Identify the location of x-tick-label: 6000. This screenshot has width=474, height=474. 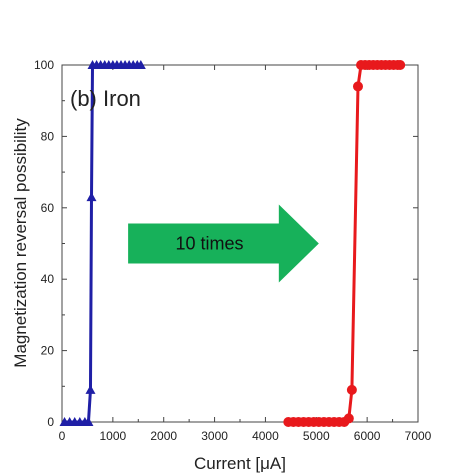
(367, 436).